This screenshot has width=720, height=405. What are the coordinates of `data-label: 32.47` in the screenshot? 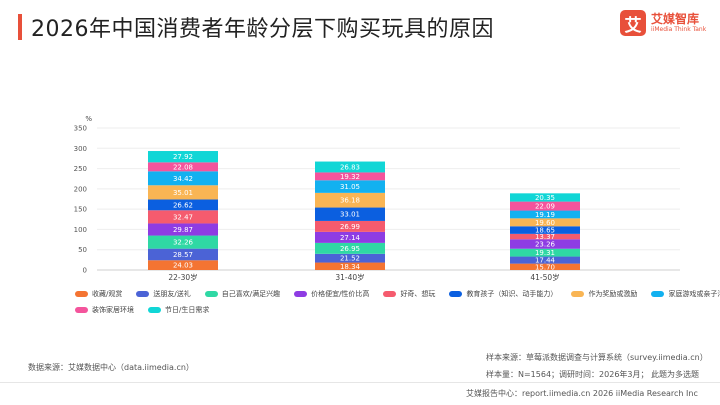 It's located at (183, 217).